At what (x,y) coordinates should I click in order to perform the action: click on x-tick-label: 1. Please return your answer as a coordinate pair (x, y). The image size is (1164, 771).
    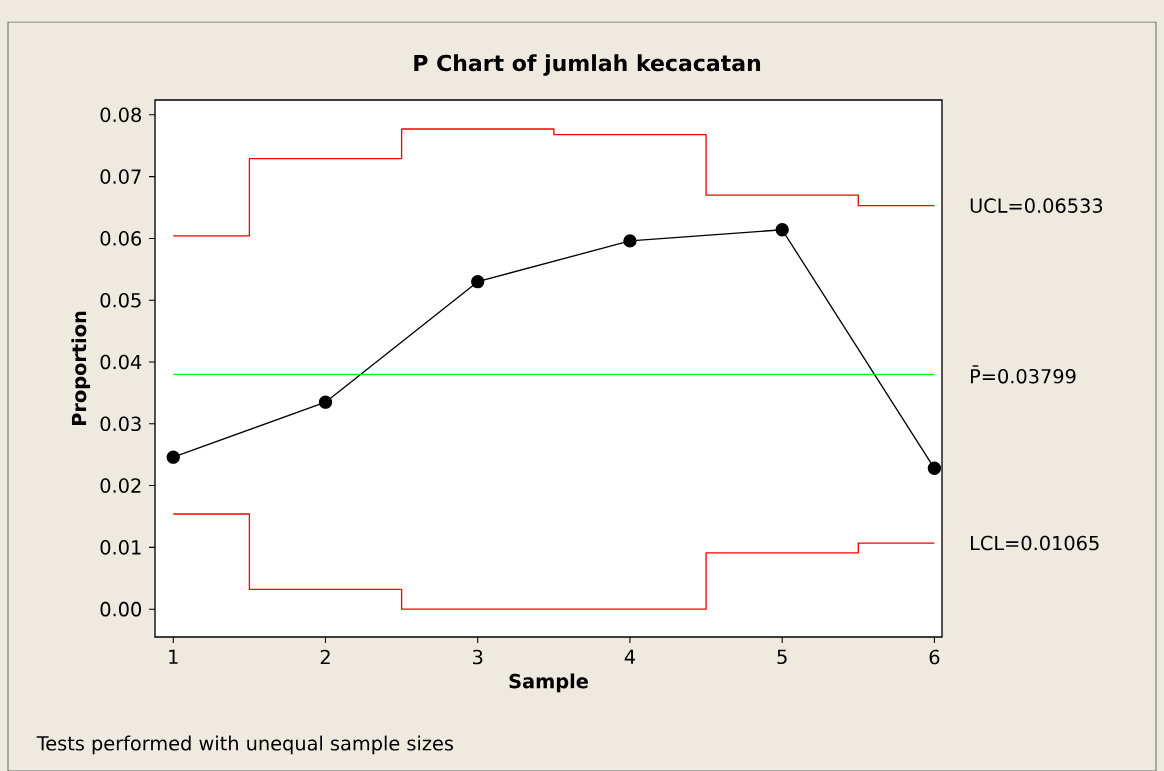
    Looking at the image, I should click on (173, 656).